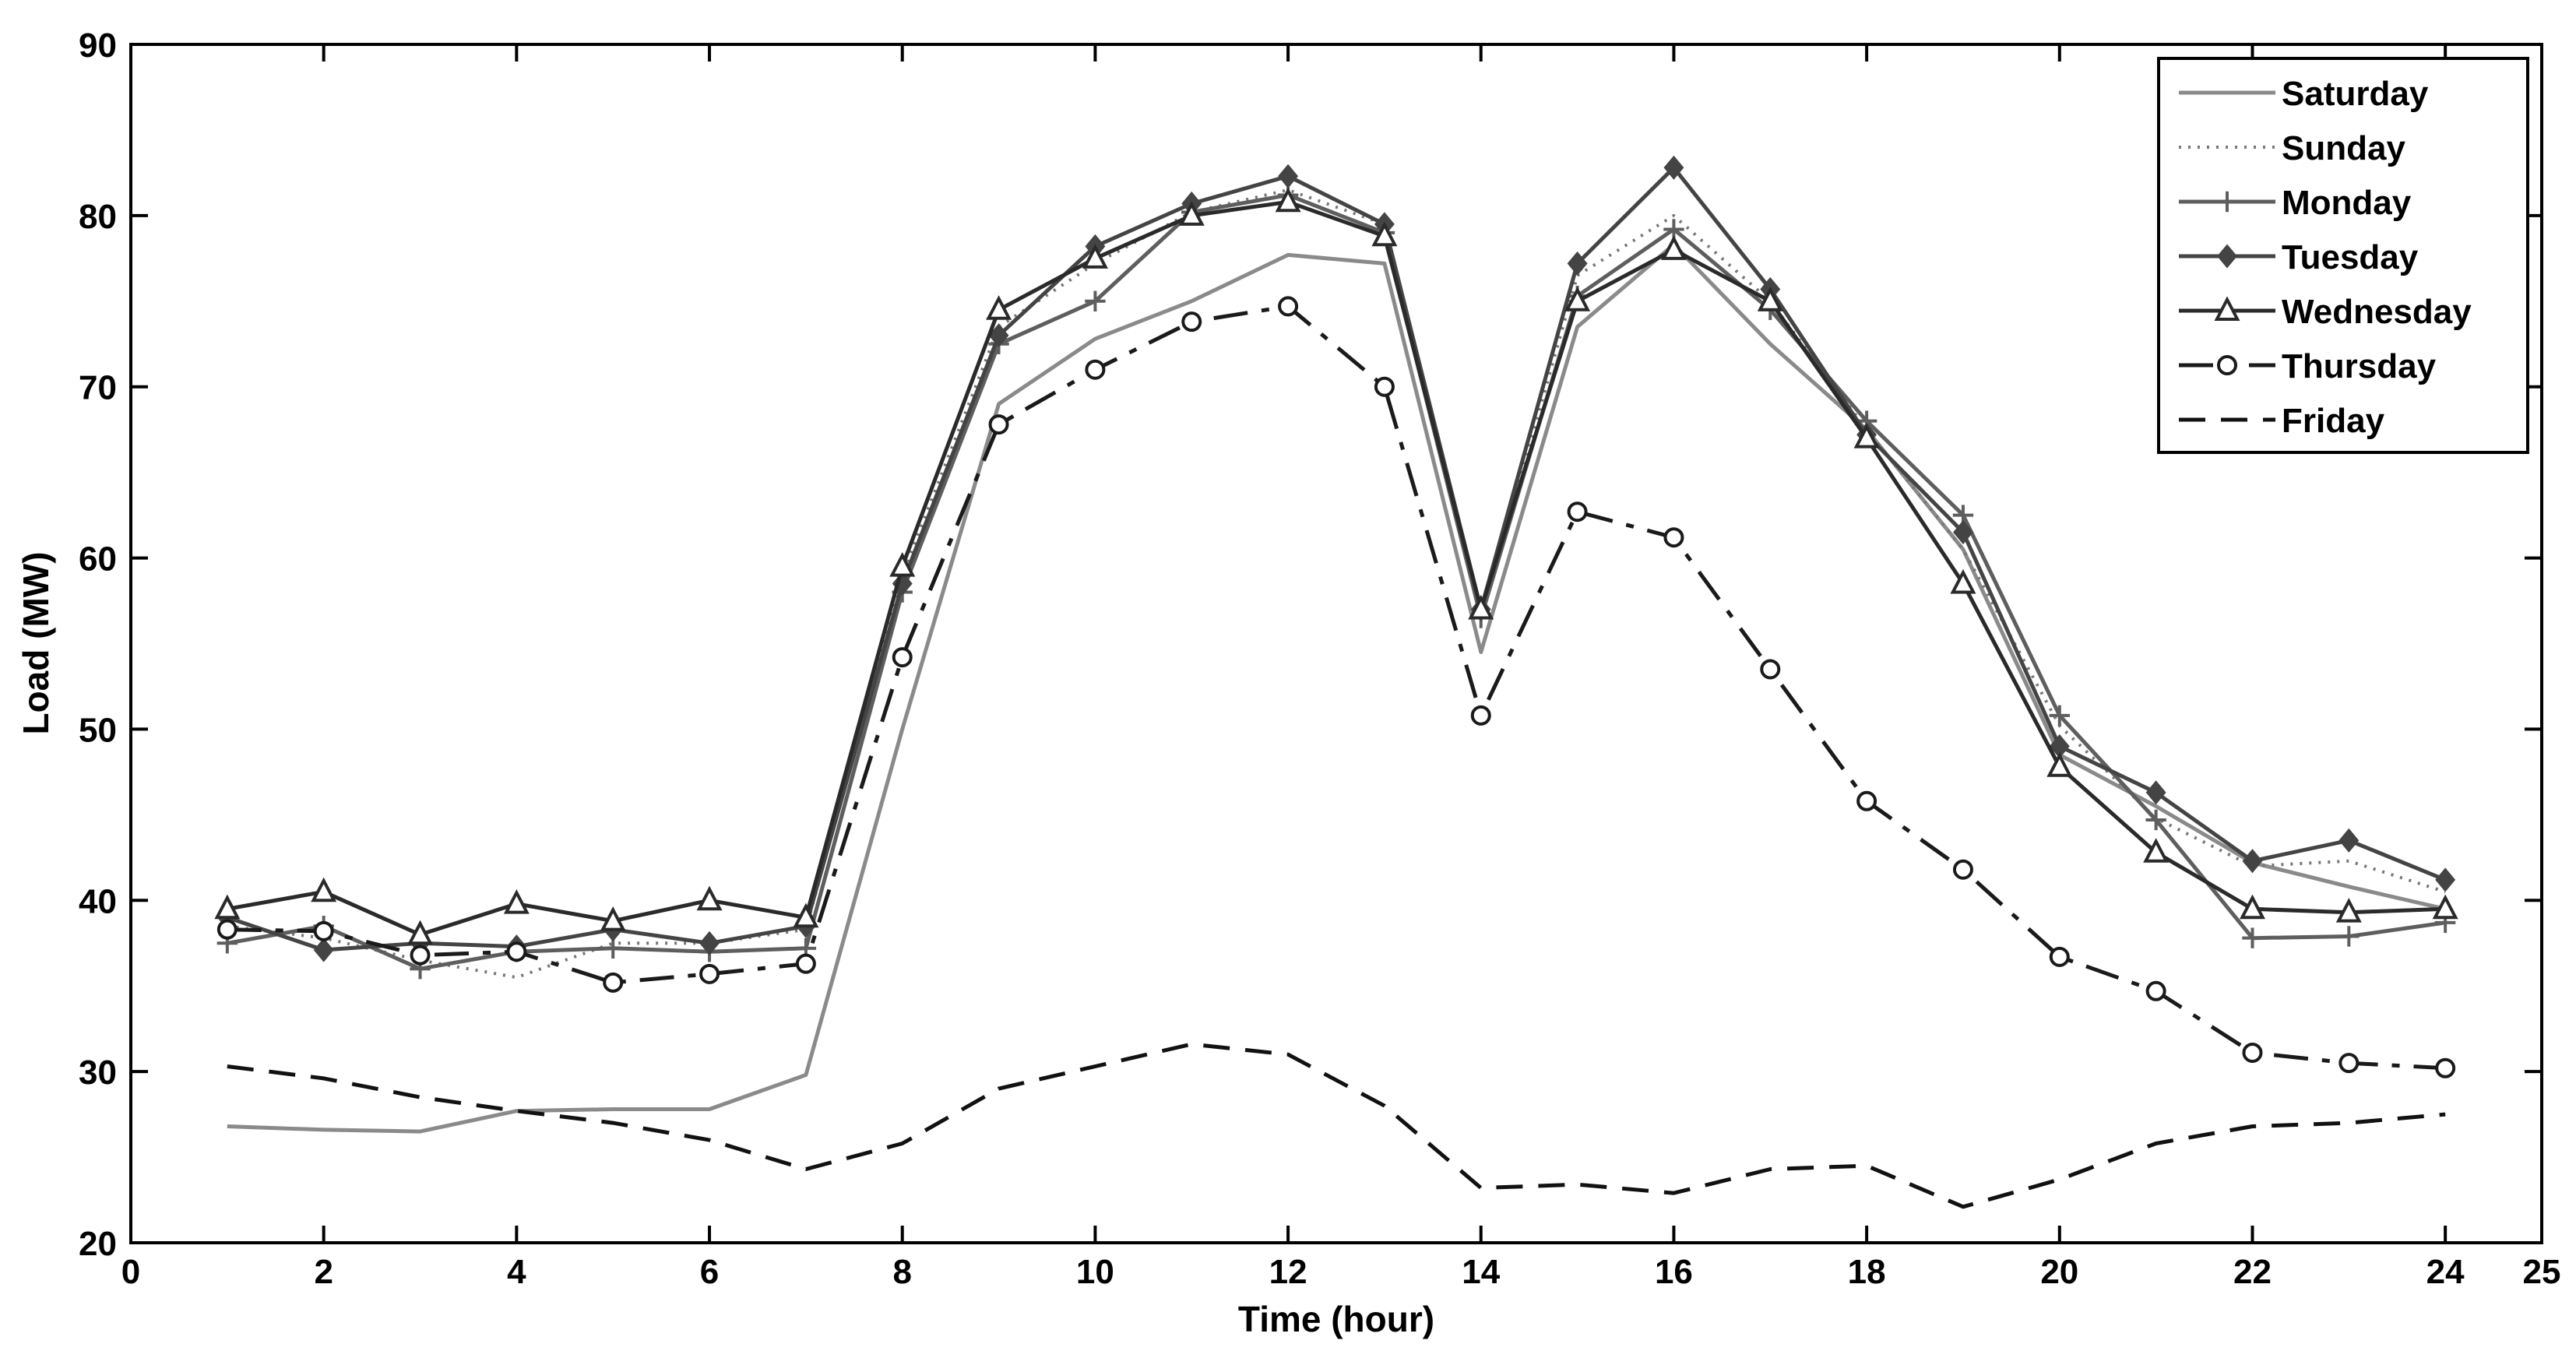  What do you see at coordinates (2445, 1272) in the screenshot?
I see `x-tick-label: 24` at bounding box center [2445, 1272].